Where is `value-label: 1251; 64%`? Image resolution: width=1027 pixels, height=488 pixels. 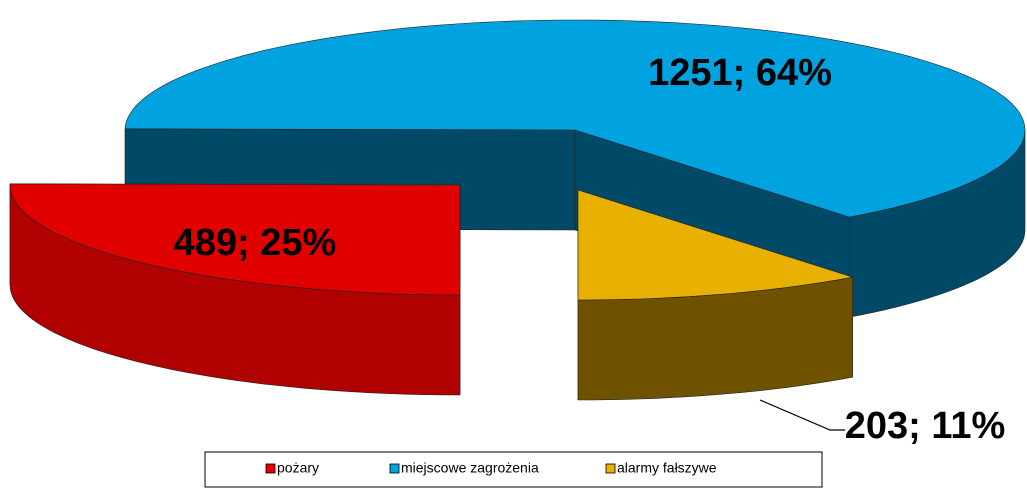
value-label: 1251; 64% is located at coordinates (740, 73).